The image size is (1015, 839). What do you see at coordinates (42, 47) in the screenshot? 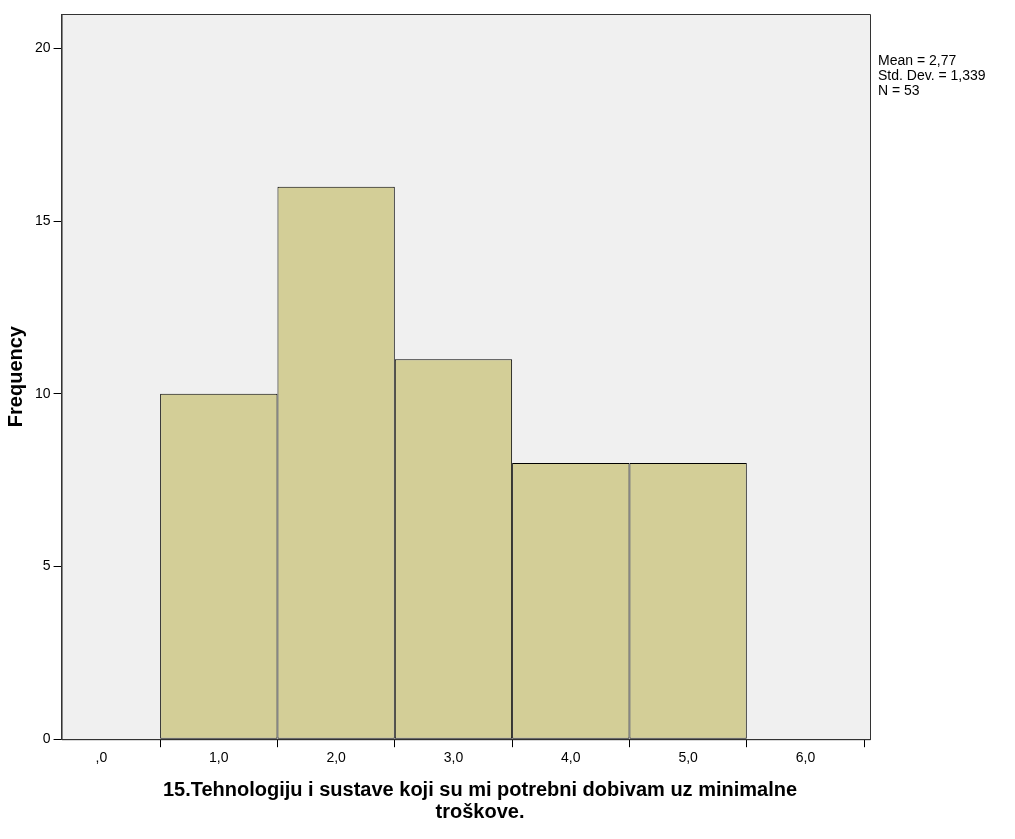
I see `y-tick-label: 20` at bounding box center [42, 47].